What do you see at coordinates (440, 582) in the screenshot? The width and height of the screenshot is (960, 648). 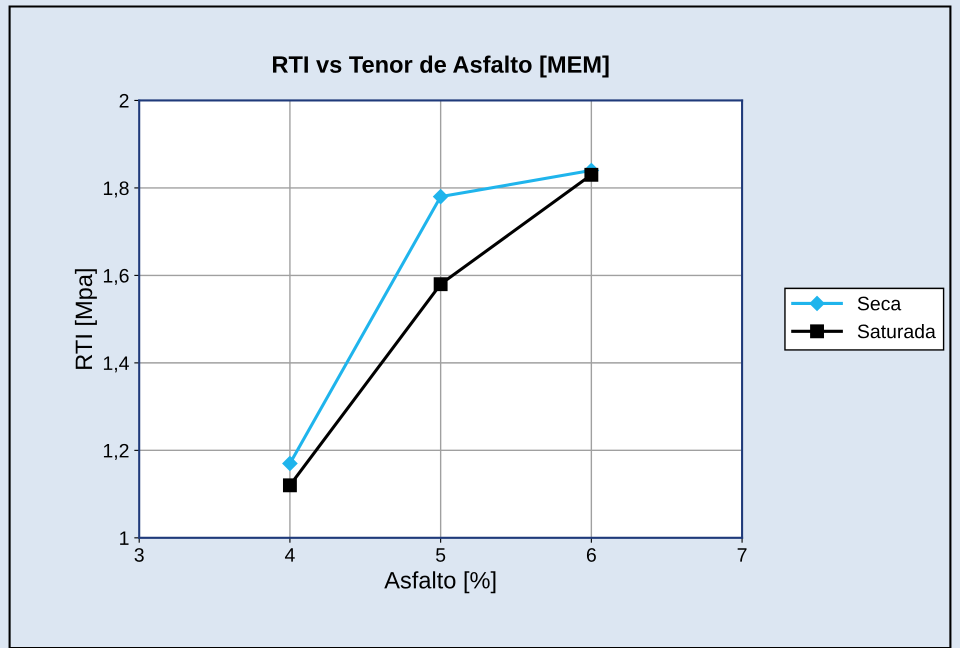 I see `x-axis-title: Asfalto [%]` at bounding box center [440, 582].